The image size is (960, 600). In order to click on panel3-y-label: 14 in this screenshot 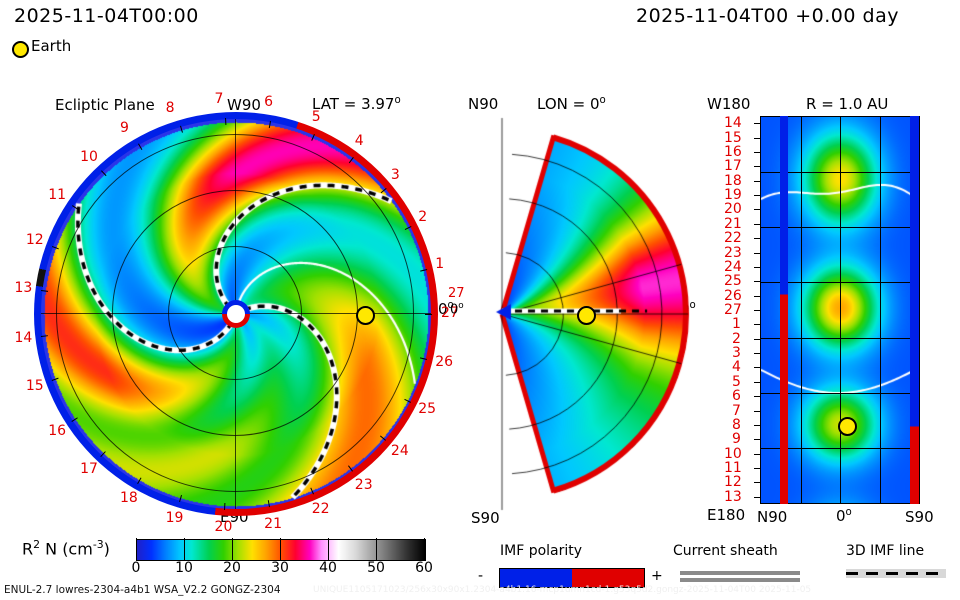, I will do `click(733, 123)`.